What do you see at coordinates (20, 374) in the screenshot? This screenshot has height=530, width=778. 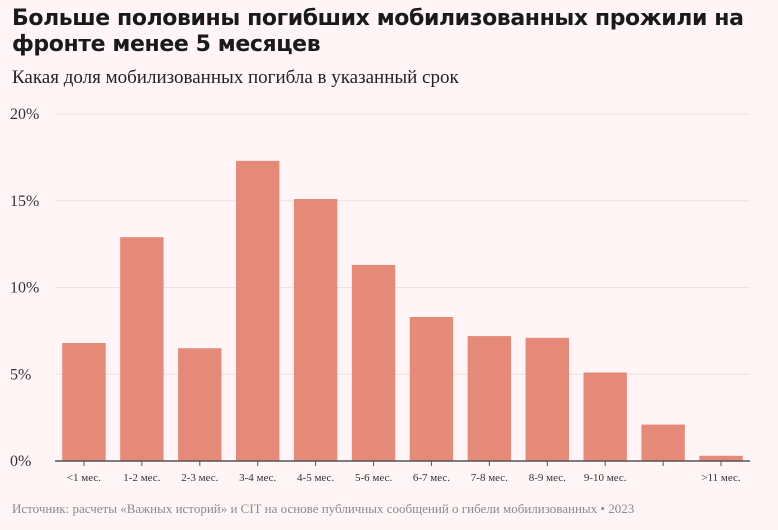 I see `y-tick-label: 5%` at bounding box center [20, 374].